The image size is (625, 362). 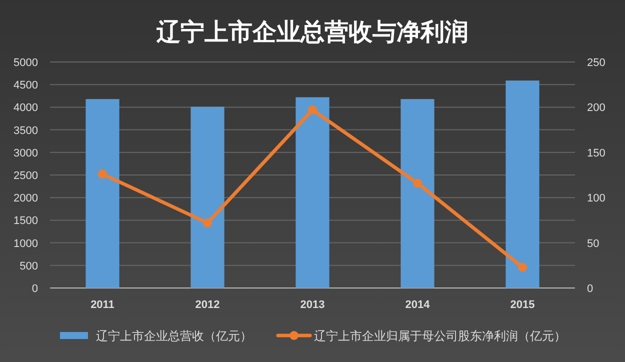 What do you see at coordinates (522, 305) in the screenshot?
I see `x-tick-label: 2015` at bounding box center [522, 305].